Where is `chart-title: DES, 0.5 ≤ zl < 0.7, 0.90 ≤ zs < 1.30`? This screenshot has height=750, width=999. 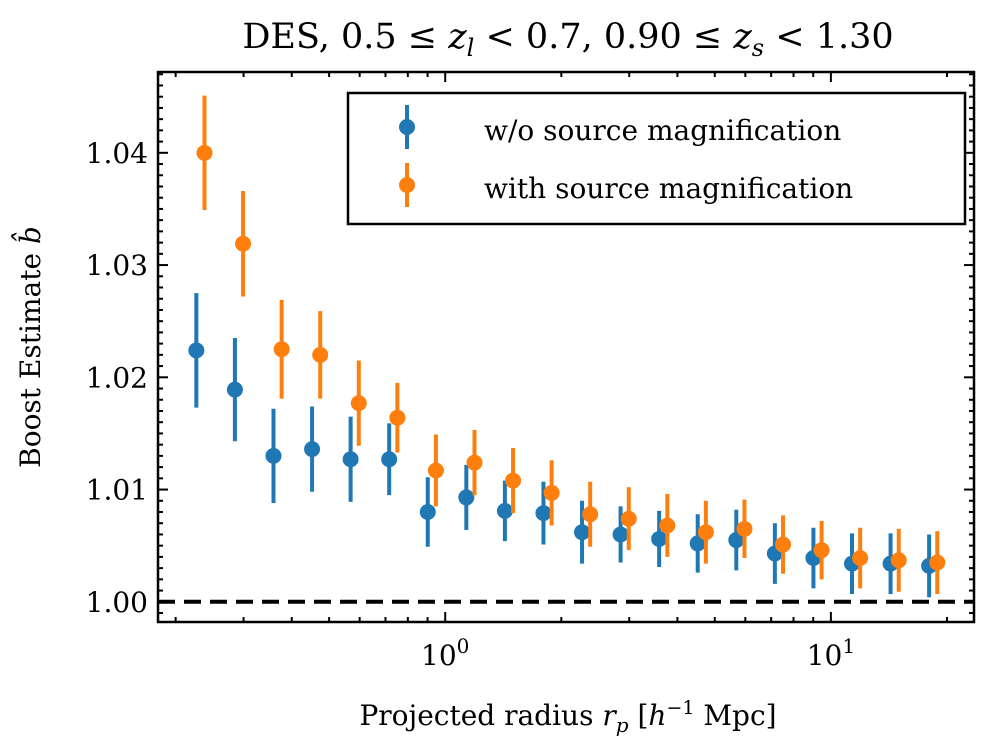
chart-title: DES, 0.5 ≤ zl < 0.7, 0.90 ≤ zs < 1.30 is located at coordinates (567, 39).